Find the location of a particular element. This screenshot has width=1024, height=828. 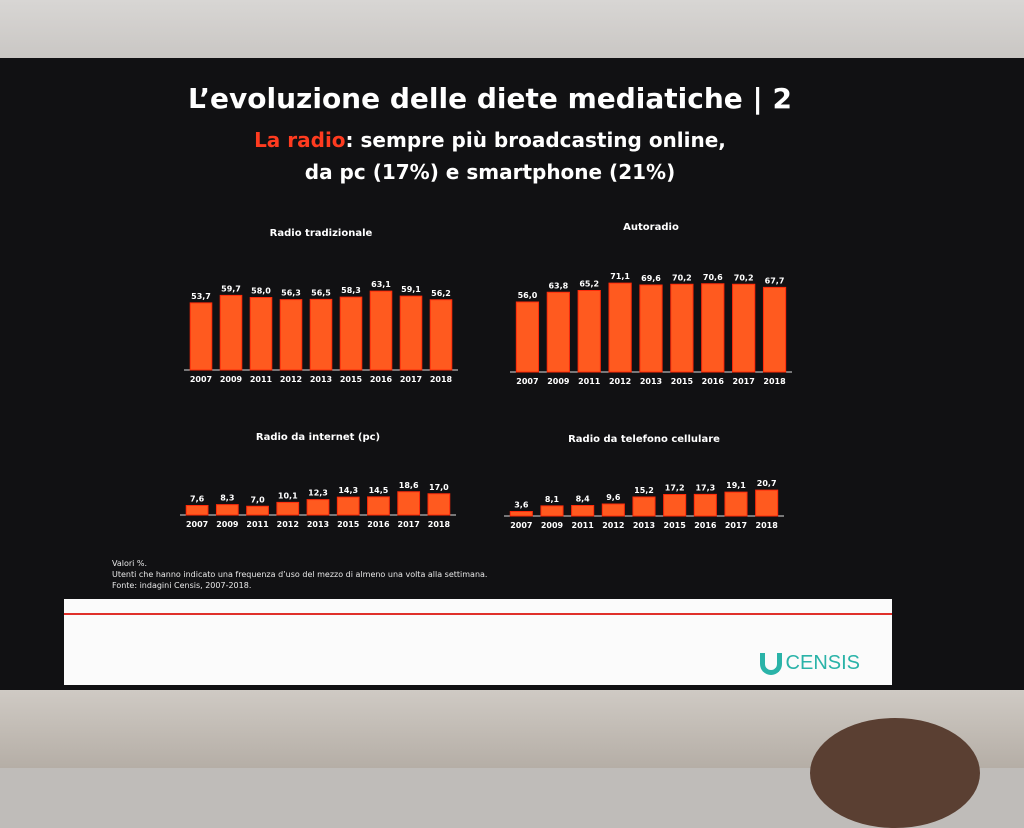

bar-value-label: 63,1 is located at coordinates (381, 284).